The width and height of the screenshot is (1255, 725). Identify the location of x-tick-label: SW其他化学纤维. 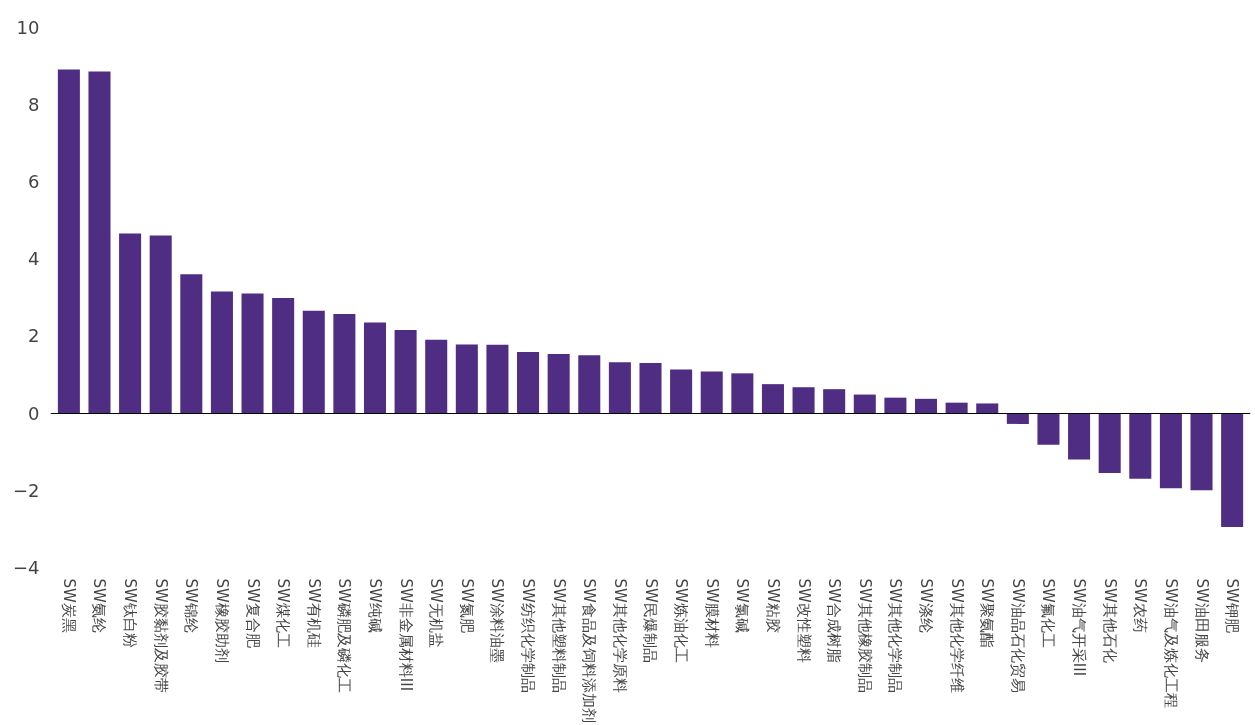
(956, 635).